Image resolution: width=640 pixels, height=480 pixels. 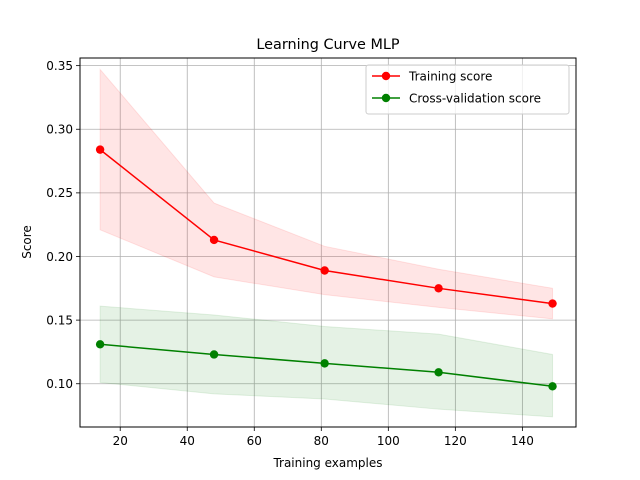 What do you see at coordinates (59, 384) in the screenshot?
I see `y-tick-label: 0.10` at bounding box center [59, 384].